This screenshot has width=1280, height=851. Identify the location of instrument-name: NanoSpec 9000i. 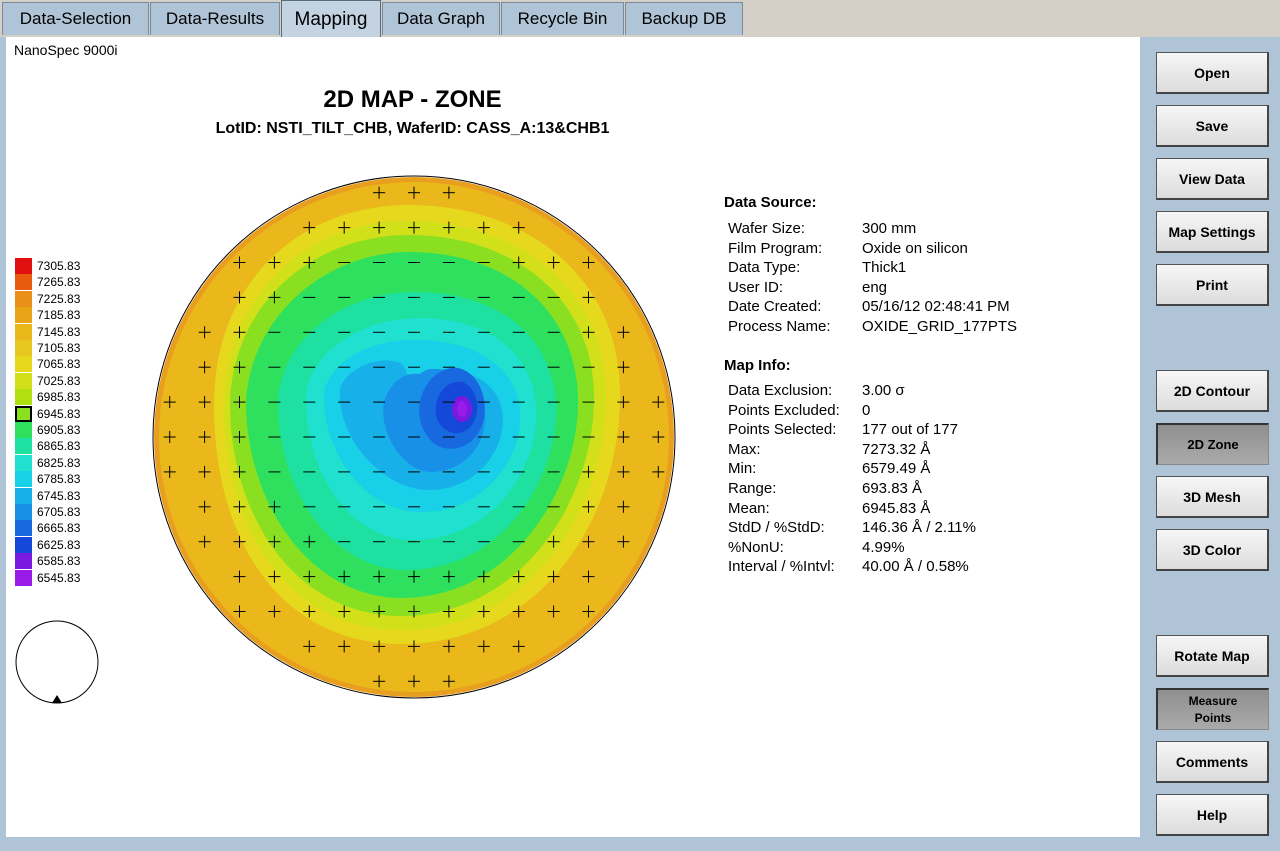
(66, 50).